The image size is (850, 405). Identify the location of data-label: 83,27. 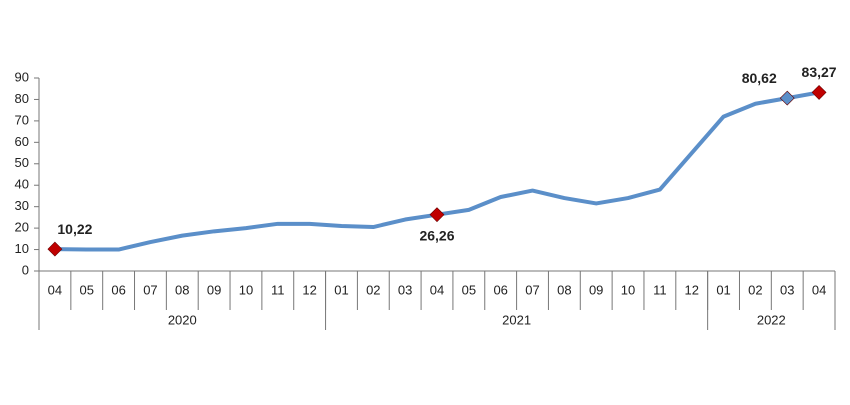
(819, 72).